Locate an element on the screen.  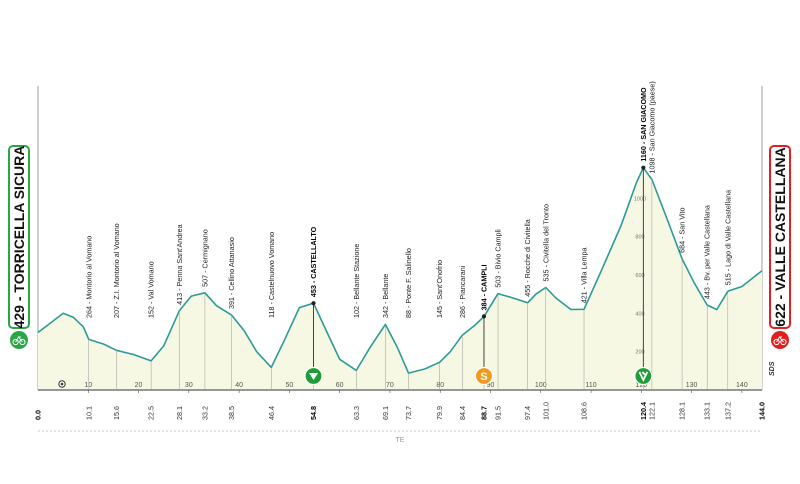
axis-tick-label: 140 is located at coordinates (742, 385).